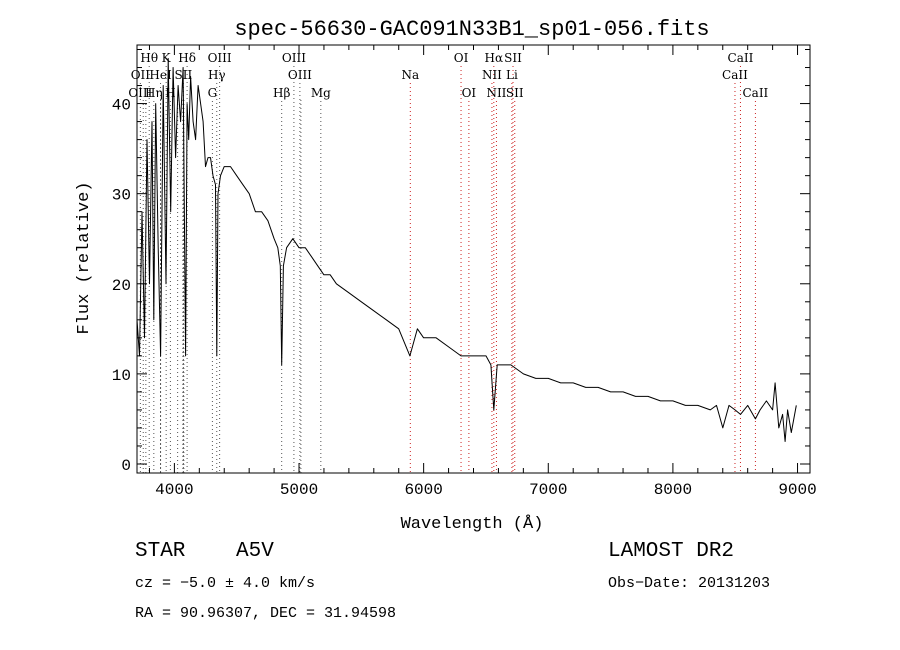  Describe the element at coordinates (187, 58) in the screenshot. I see `line-marker-label: Hδ` at that location.